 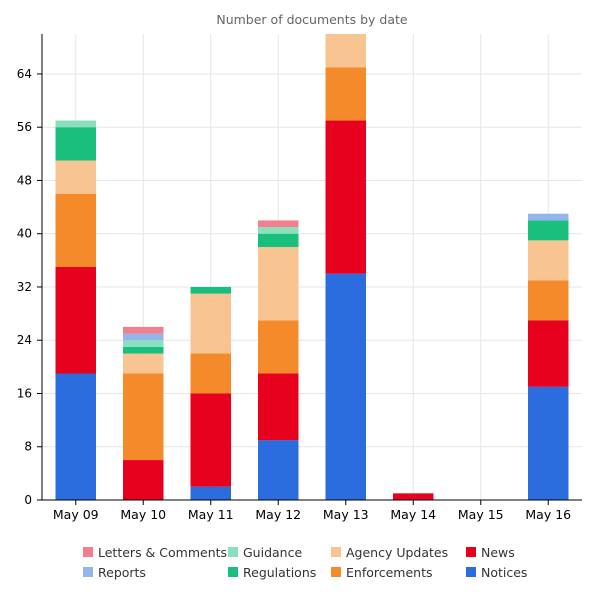 I want to click on chart-title: Number of documents by date, so click(x=312, y=19).